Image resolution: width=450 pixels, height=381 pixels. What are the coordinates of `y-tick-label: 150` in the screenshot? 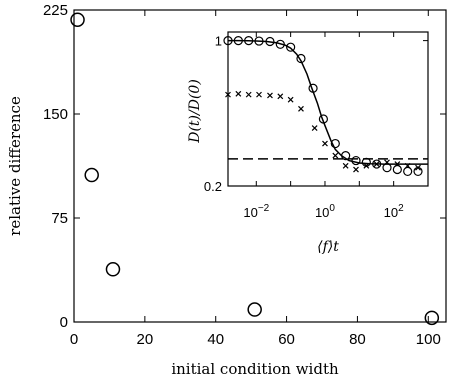 It's located at (55, 114).